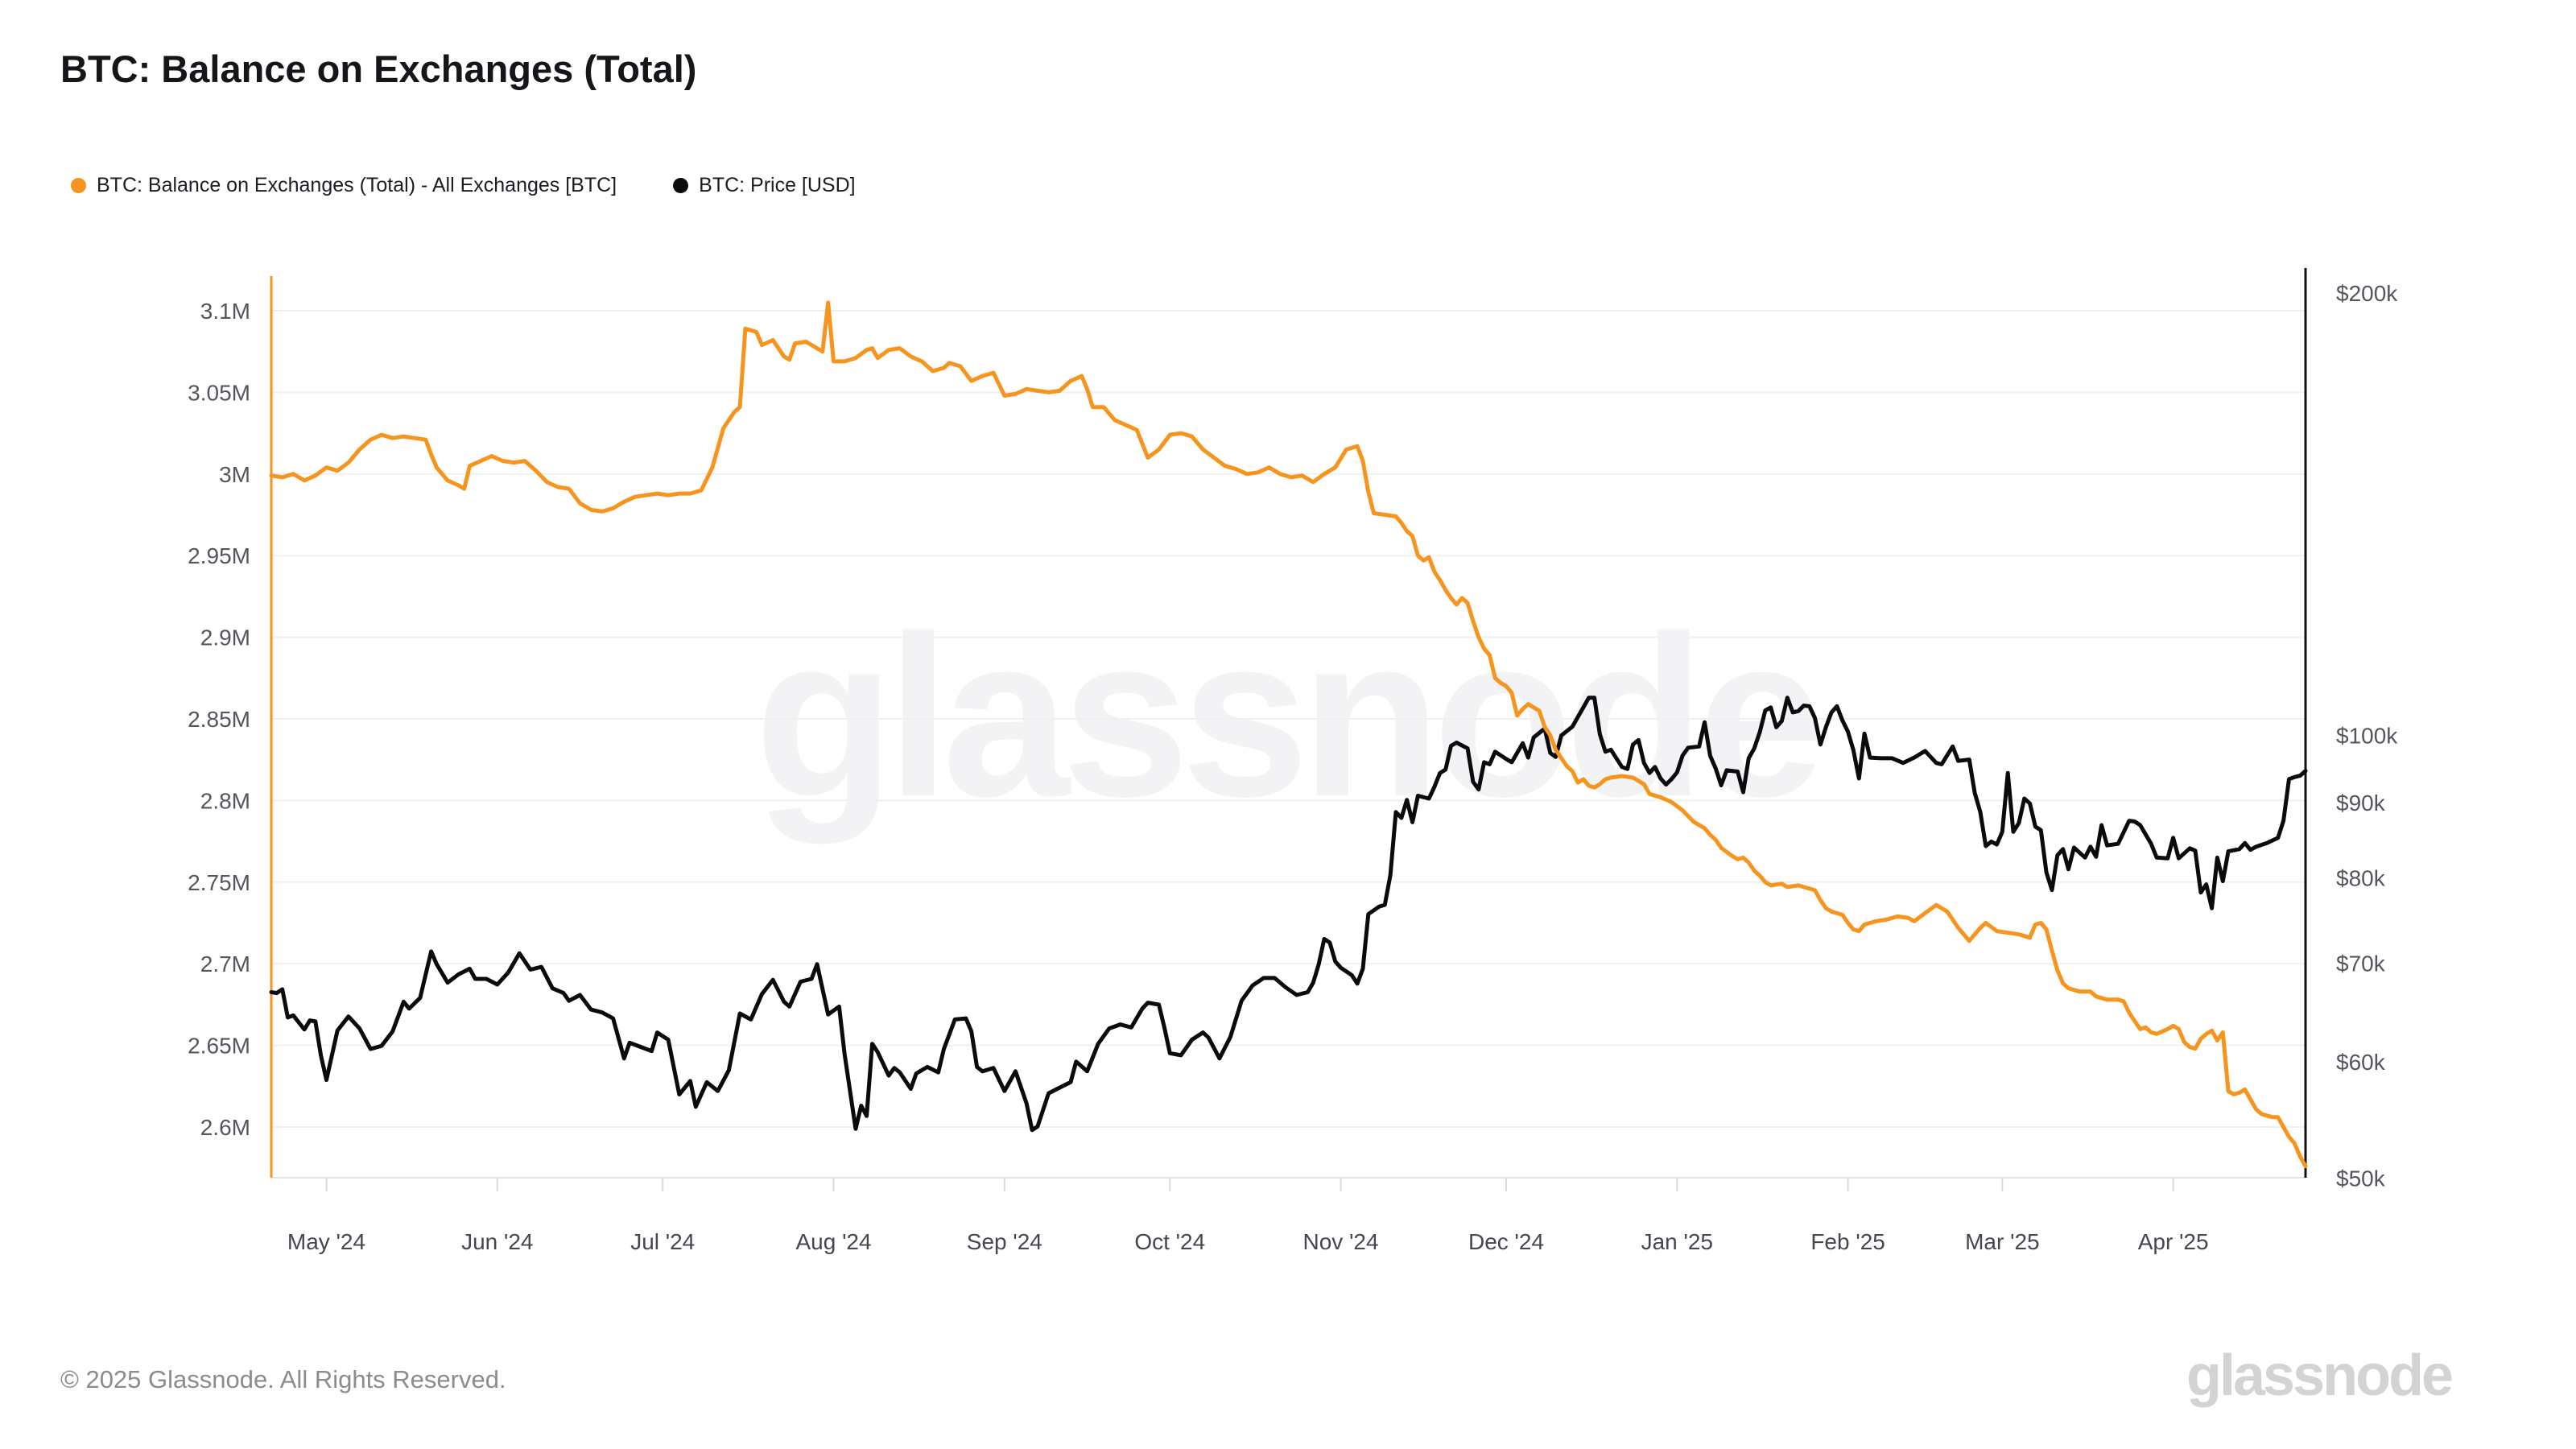  I want to click on price-legend-dot-icon, so click(681, 185).